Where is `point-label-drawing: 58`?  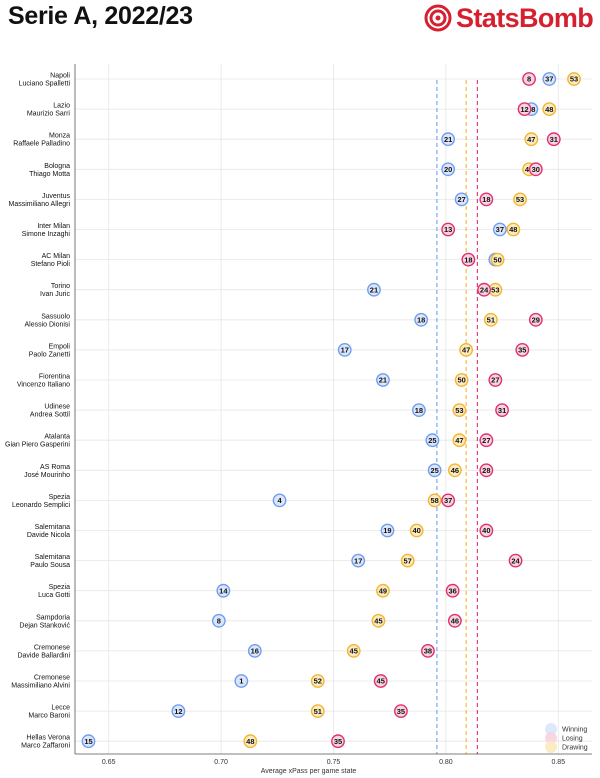 point-label-drawing: 58 is located at coordinates (434, 500).